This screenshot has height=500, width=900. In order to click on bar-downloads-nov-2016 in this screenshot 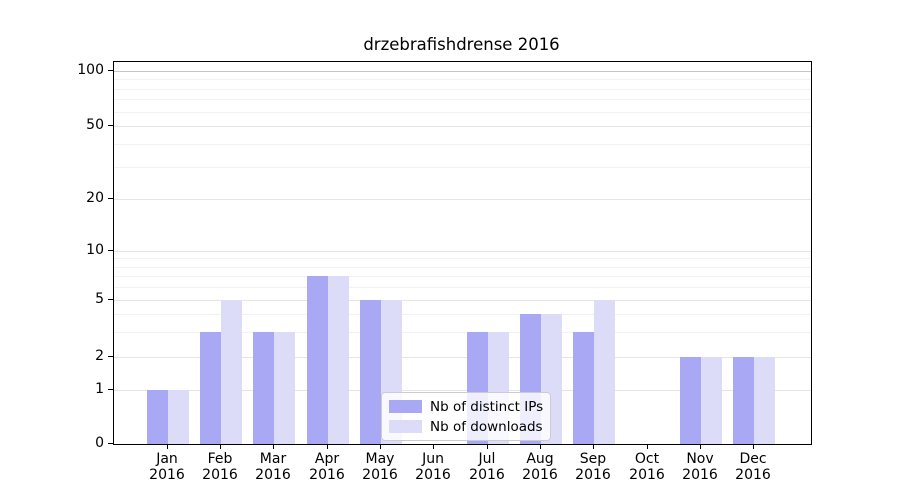, I will do `click(712, 400)`.